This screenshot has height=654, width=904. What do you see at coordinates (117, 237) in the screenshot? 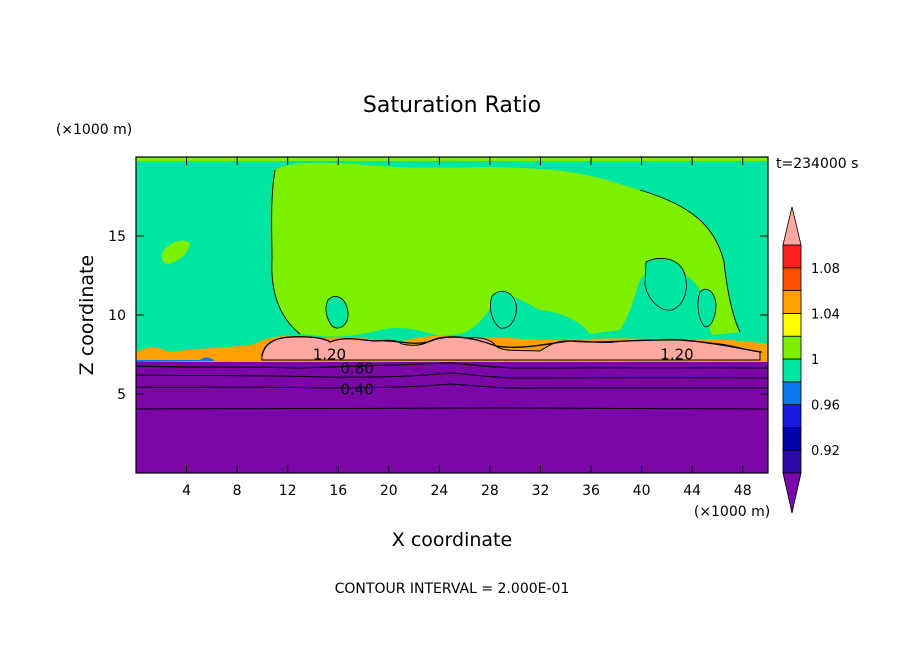
I see `y-tick-label: 15` at bounding box center [117, 237].